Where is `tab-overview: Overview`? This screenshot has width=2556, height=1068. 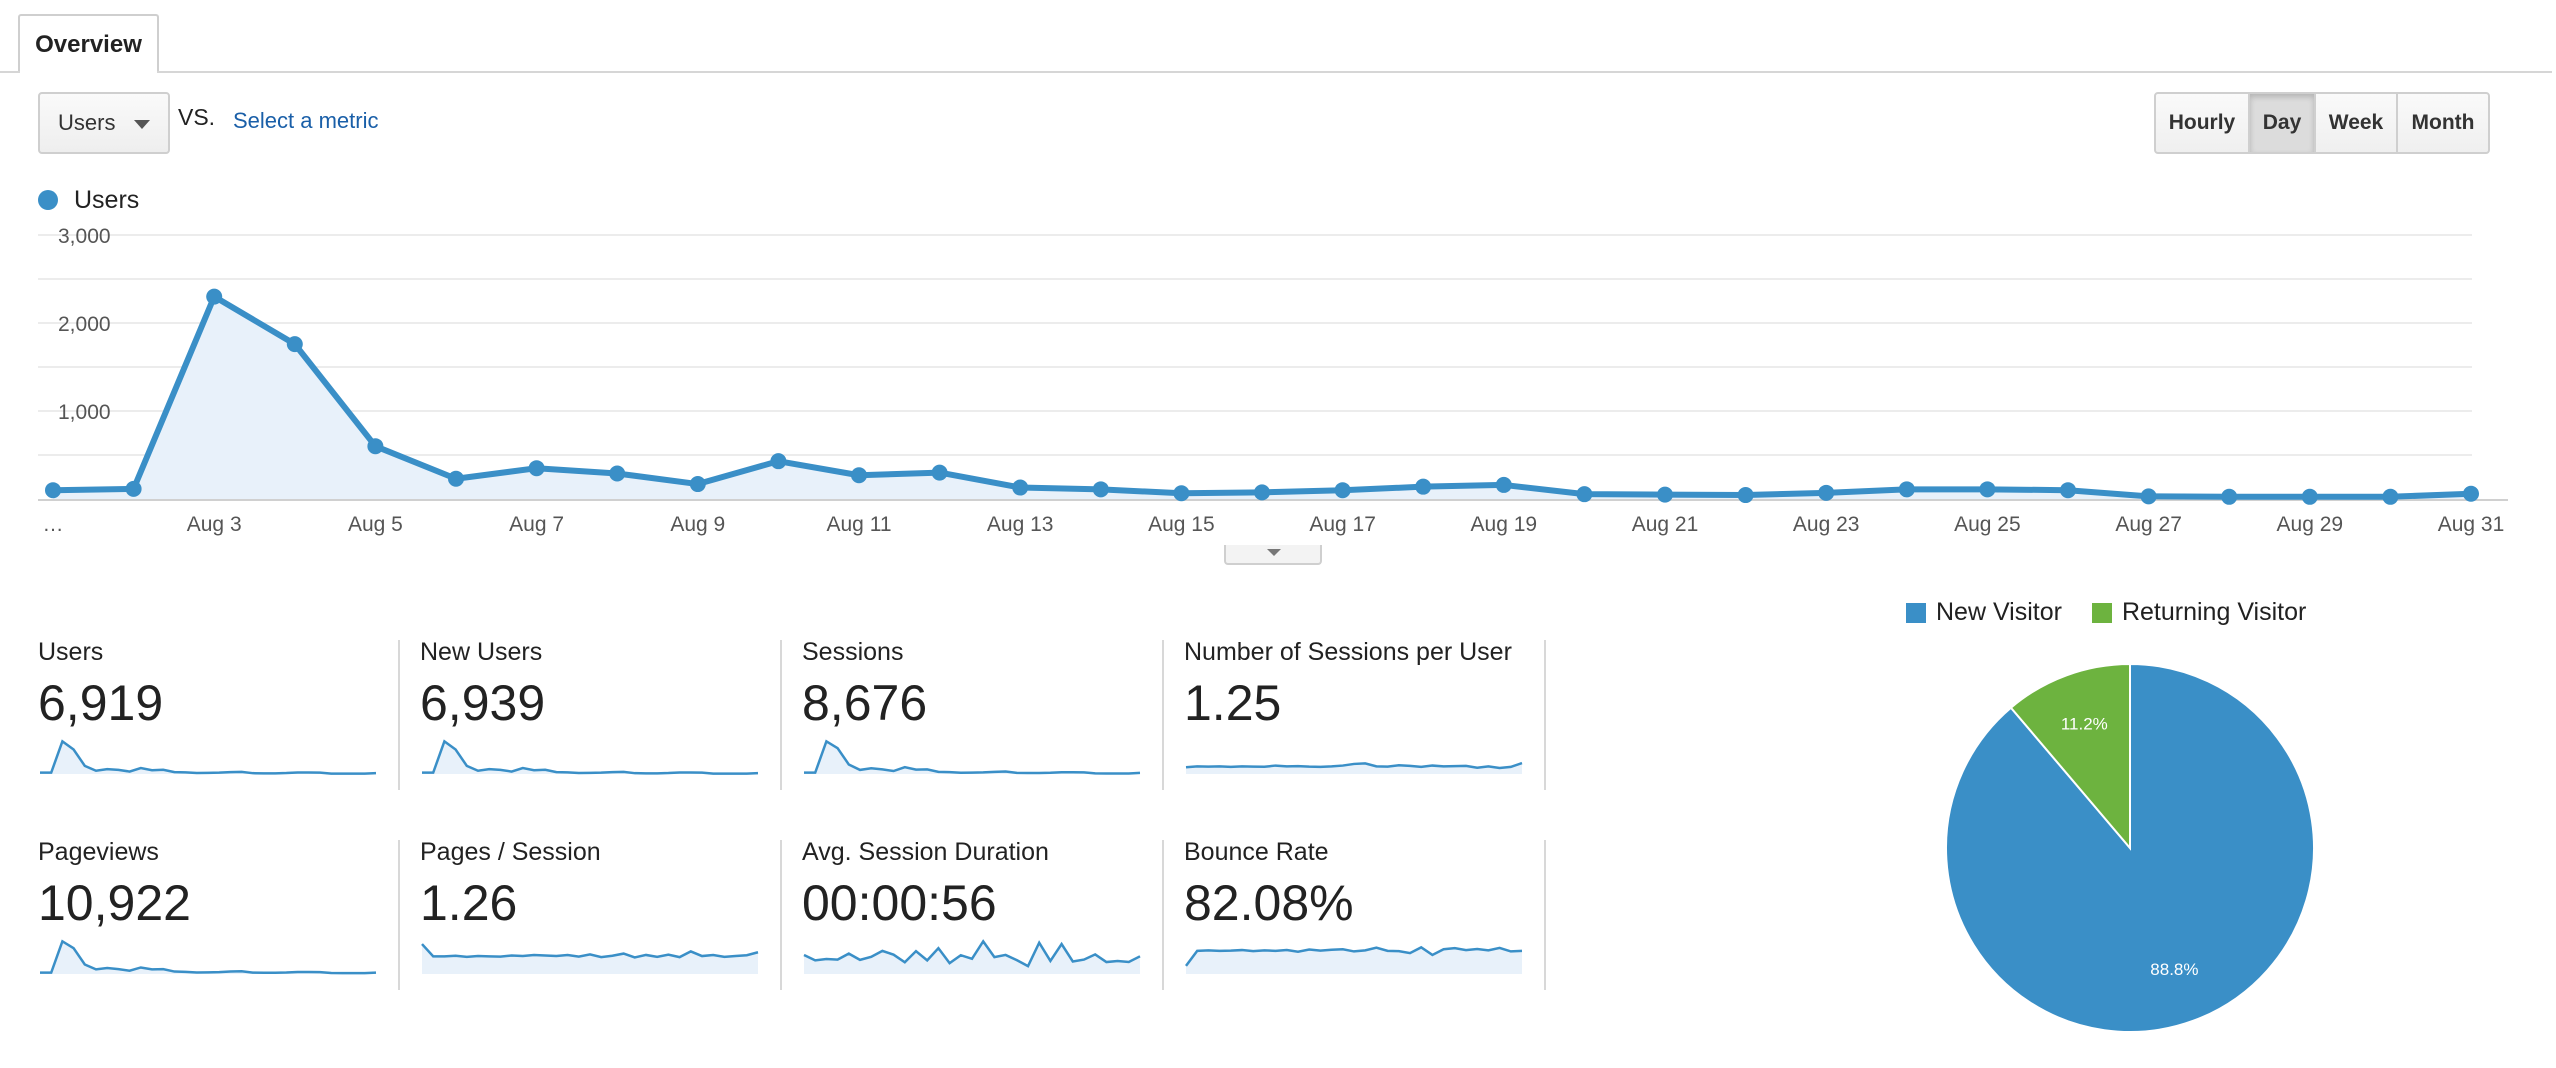
tab-overview: Overview is located at coordinates (88, 44).